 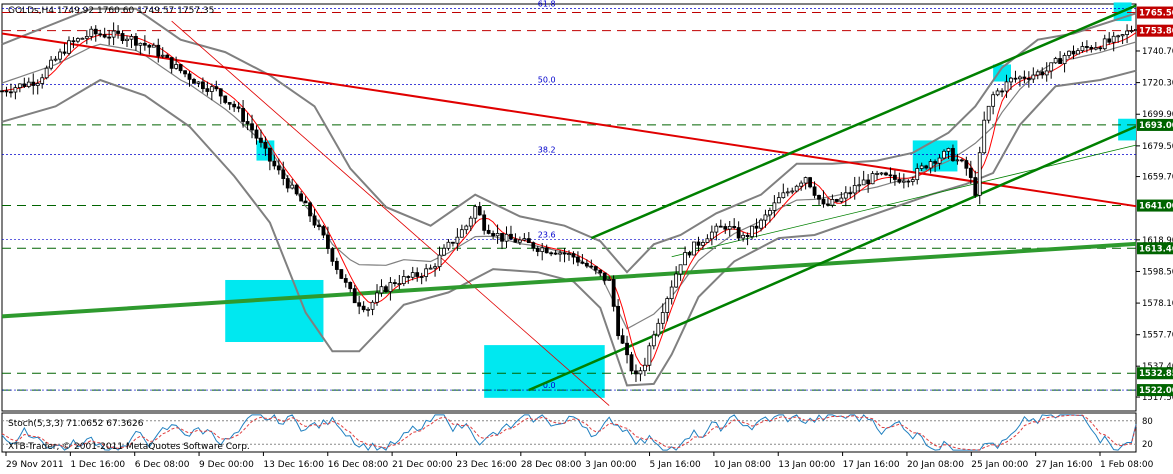 What do you see at coordinates (1156, 391) in the screenshot?
I see `price-level-tag-label: 1522.00` at bounding box center [1156, 391].